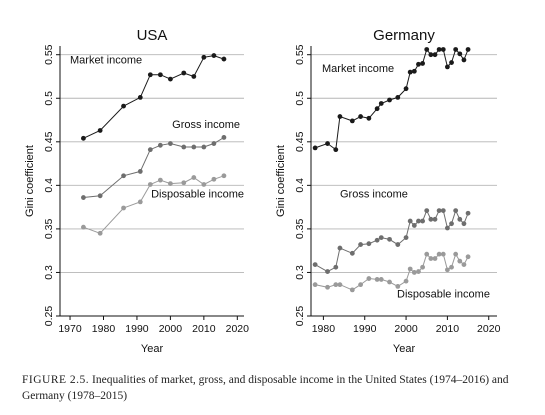 The width and height of the screenshot is (545, 415). I want to click on germany-y-tick-label: 0.35, so click(300, 229).